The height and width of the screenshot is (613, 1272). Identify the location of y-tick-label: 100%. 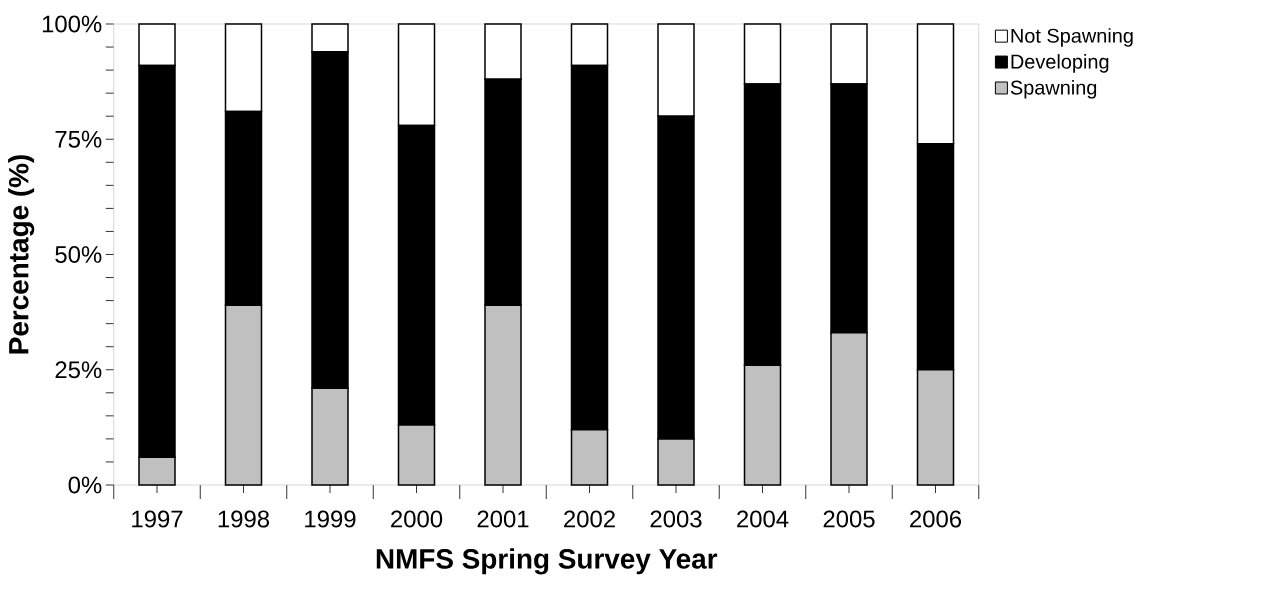
(72, 24).